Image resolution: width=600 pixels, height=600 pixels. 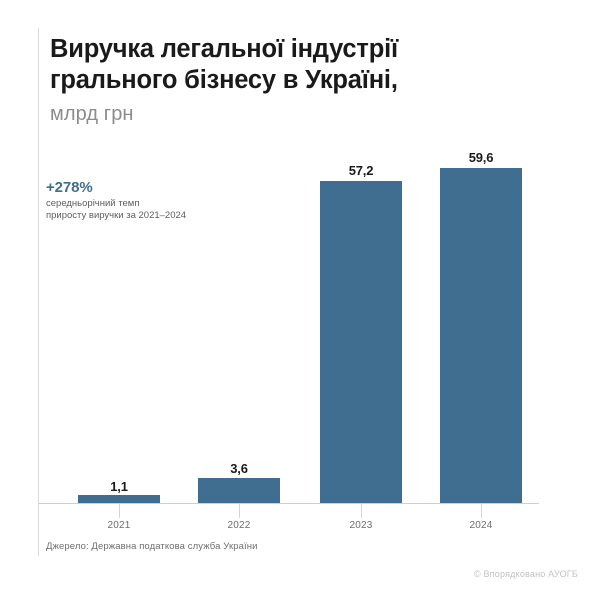 I want to click on bar-2023, so click(x=361, y=342).